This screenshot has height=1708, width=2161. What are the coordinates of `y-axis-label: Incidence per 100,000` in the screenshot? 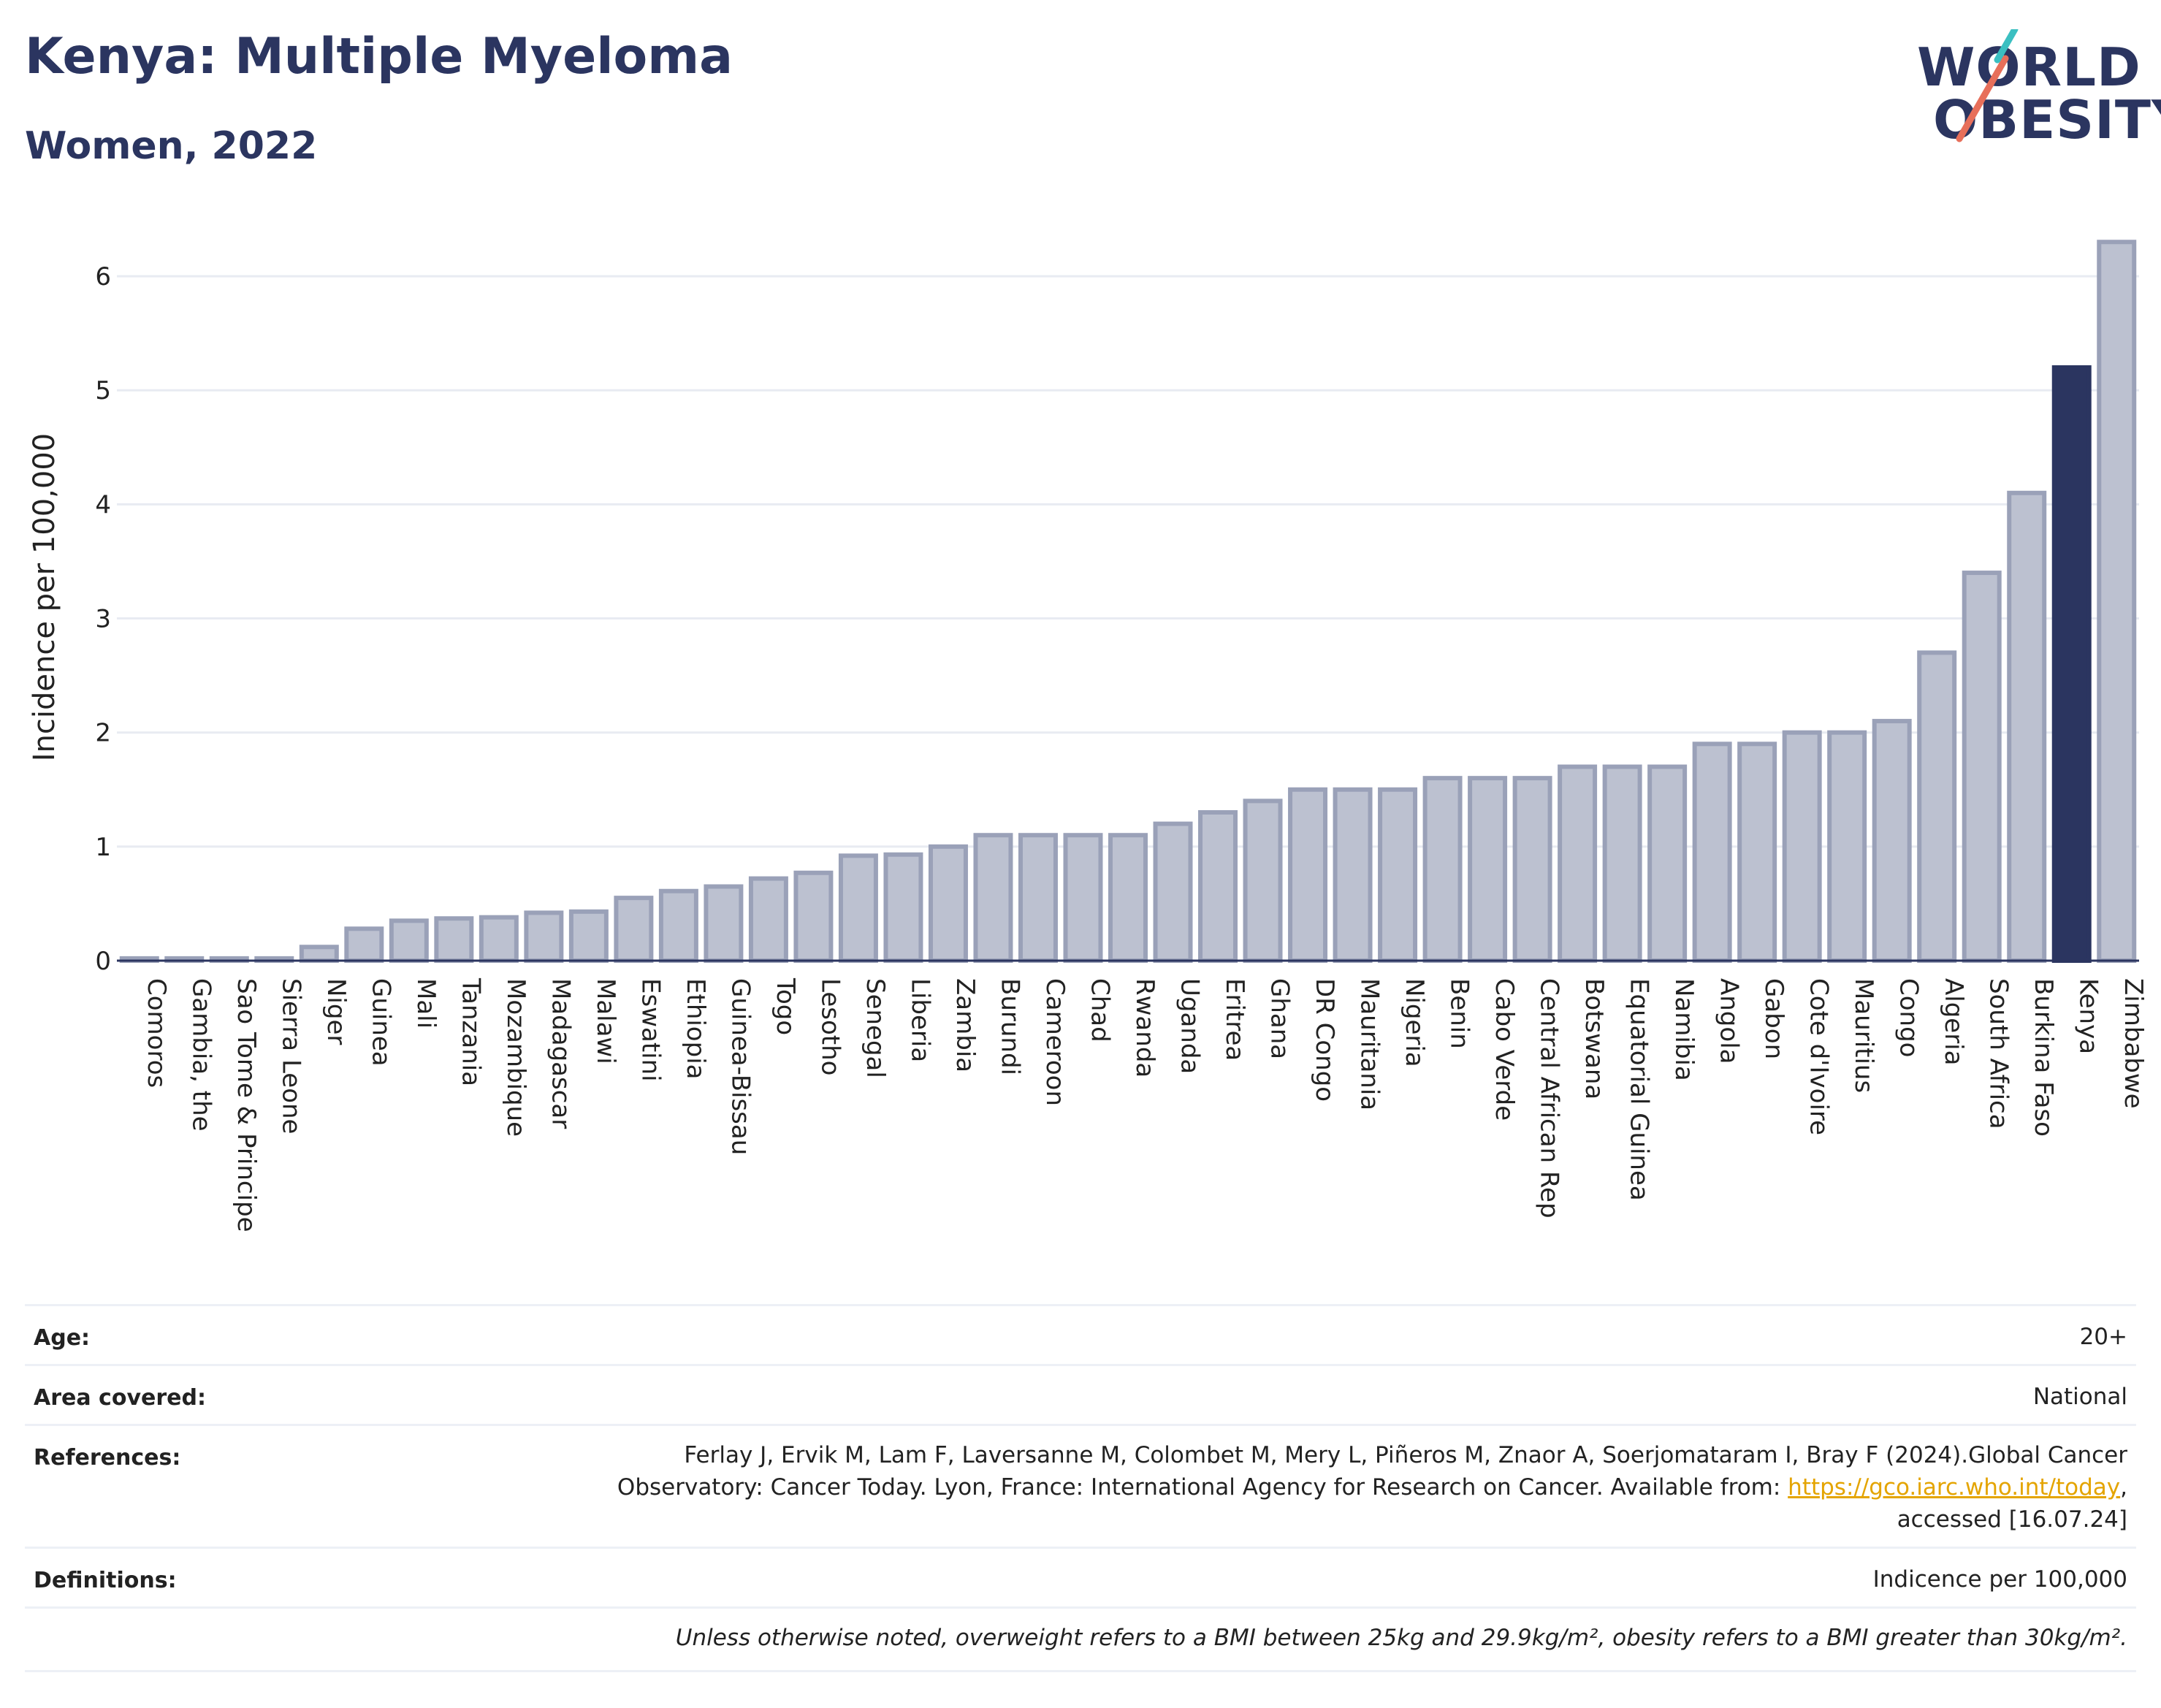 It's located at (45, 597).